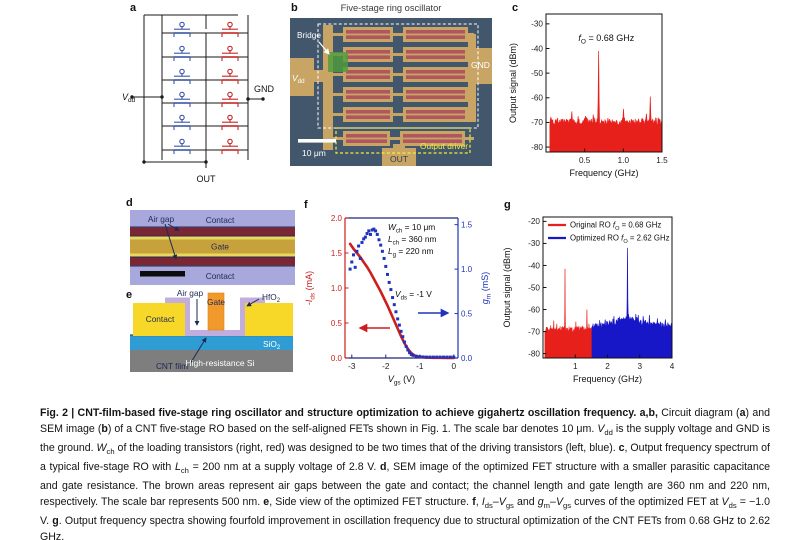  I want to click on text-run: Output signal (dBm), so click(513, 83).